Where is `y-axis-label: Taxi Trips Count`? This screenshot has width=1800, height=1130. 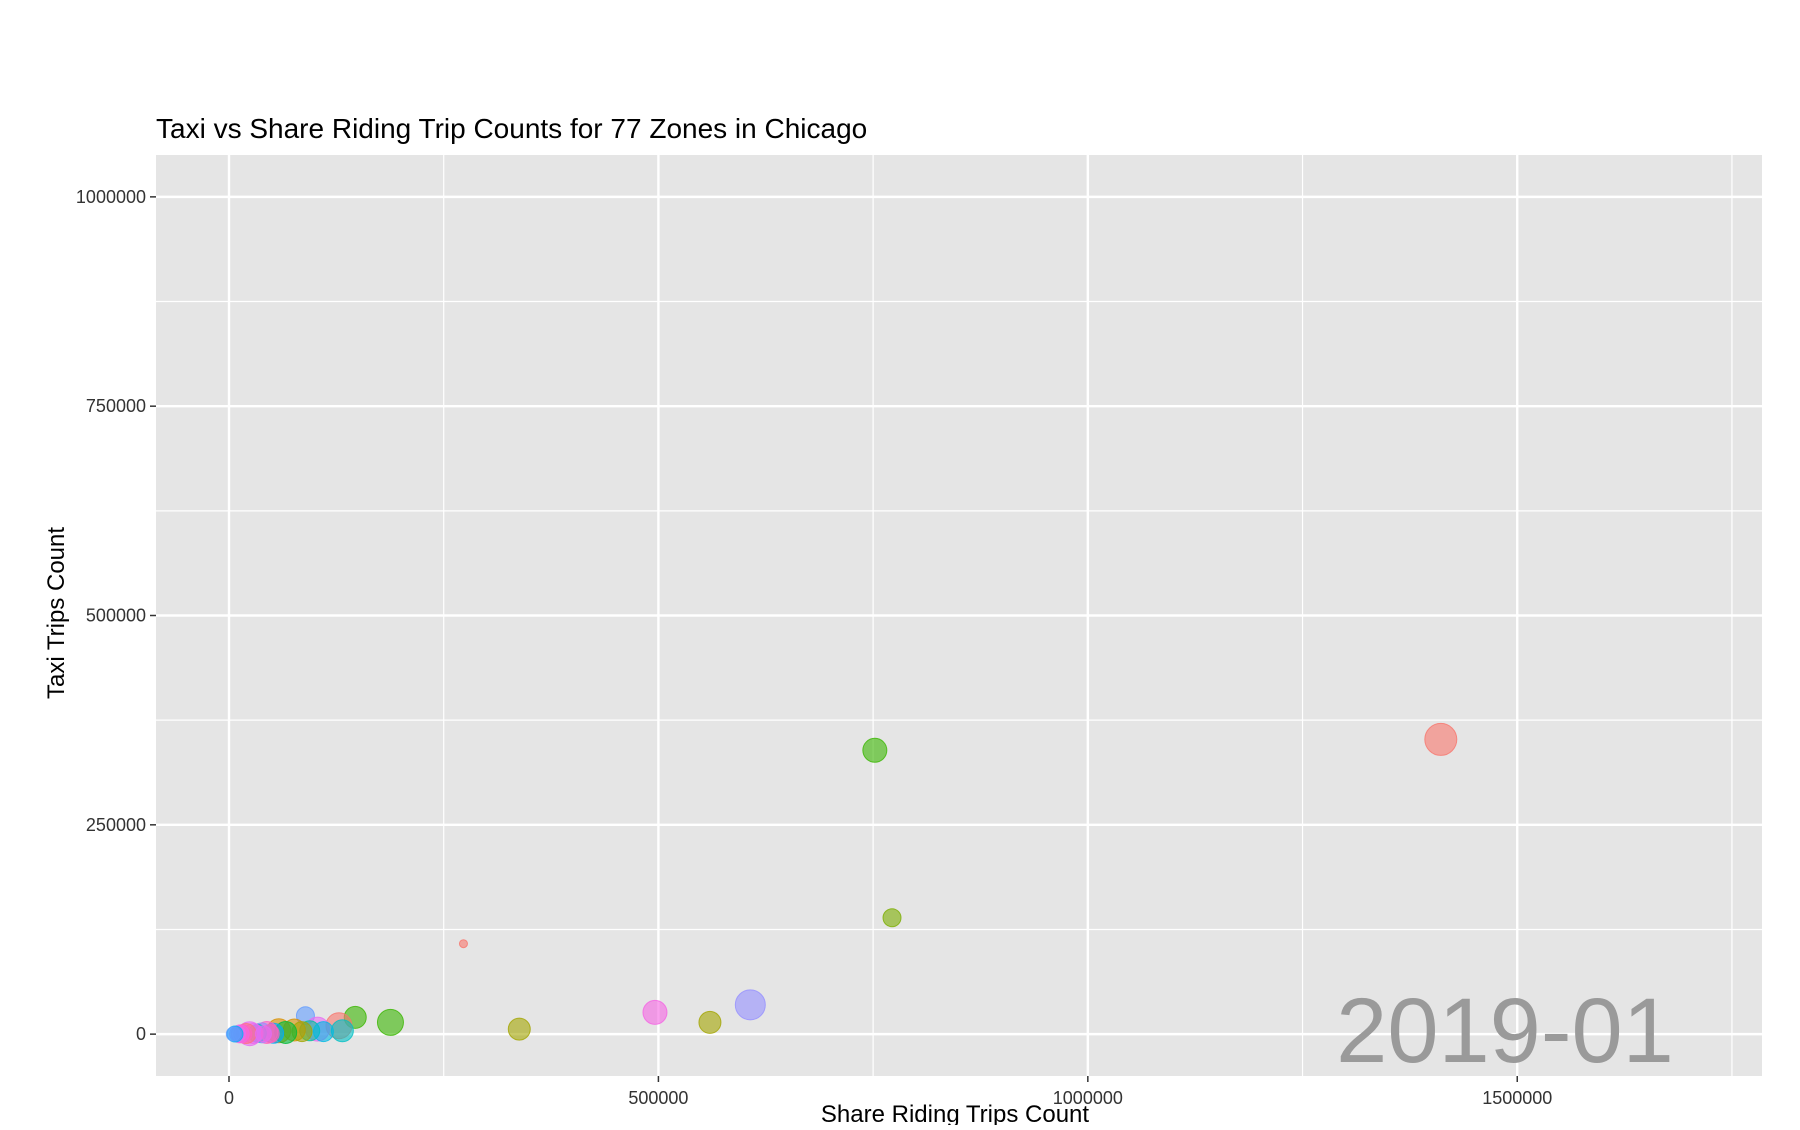
y-axis-label: Taxi Trips Count is located at coordinates (56, 613).